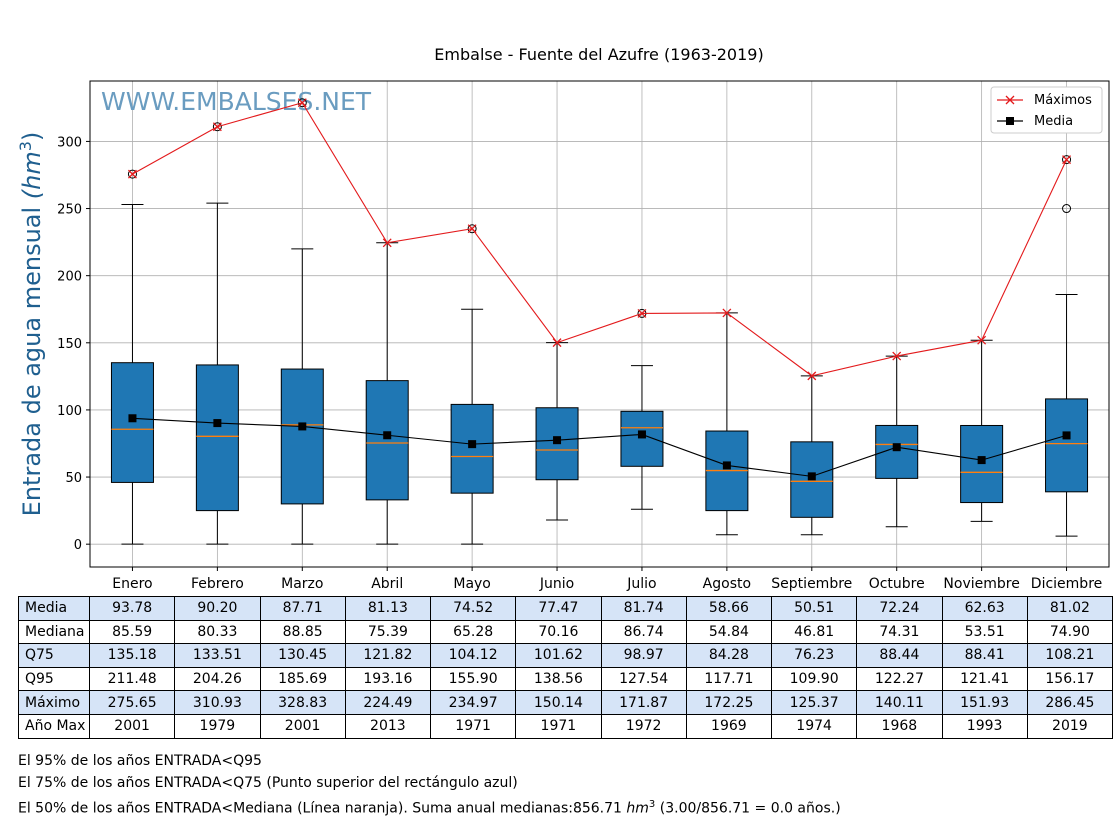  What do you see at coordinates (217, 702) in the screenshot?
I see `table-cell: 310.93` at bounding box center [217, 702].